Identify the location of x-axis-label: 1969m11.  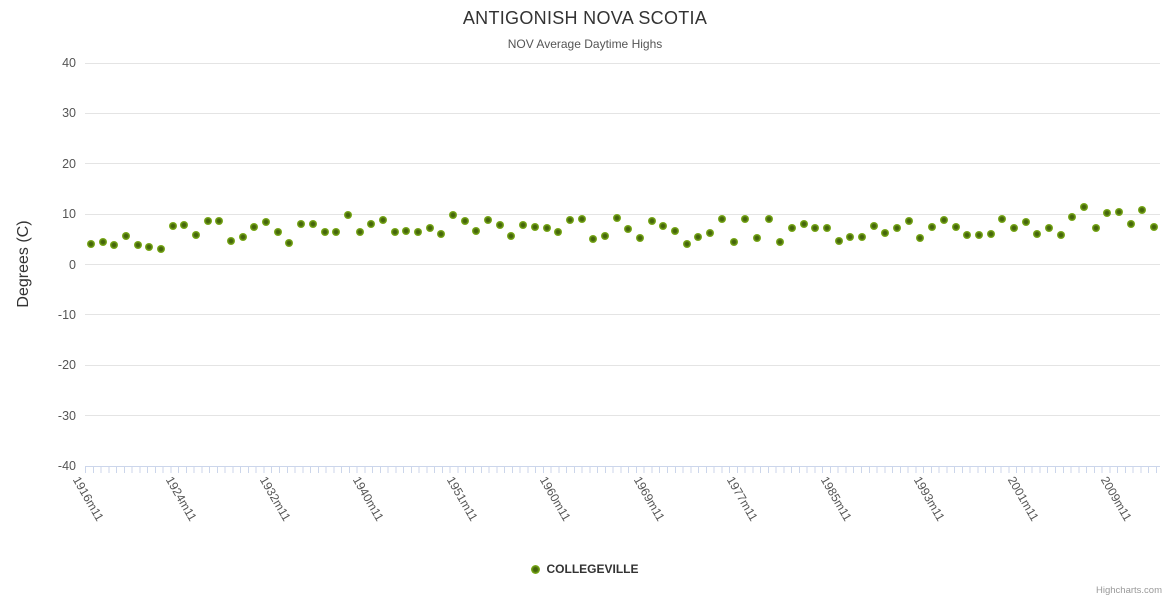
(649, 499).